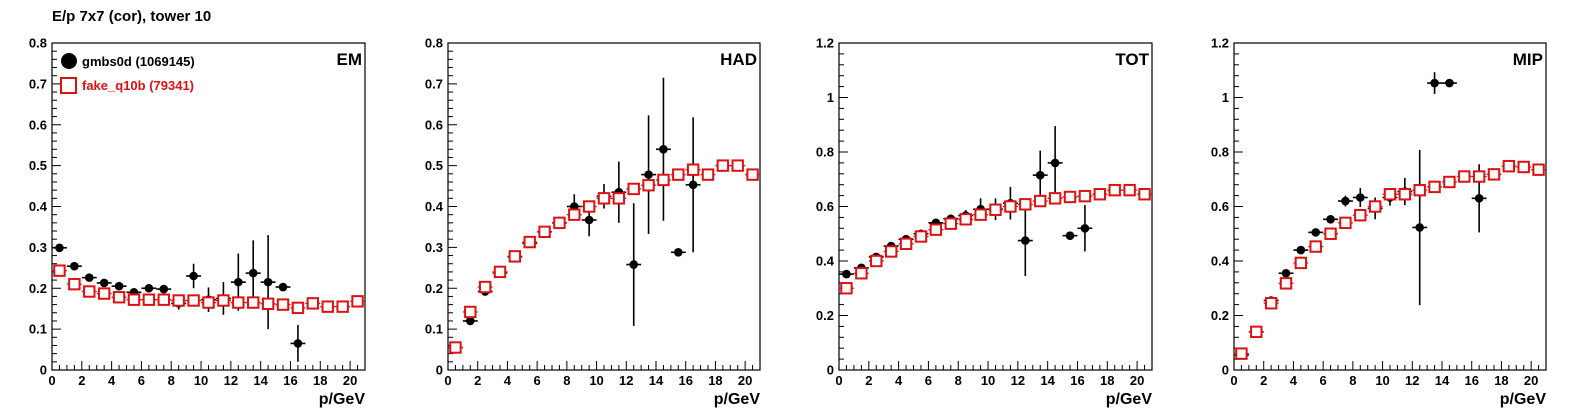 The image size is (1575, 419). I want to click on x-tick-label: 18, so click(1107, 380).